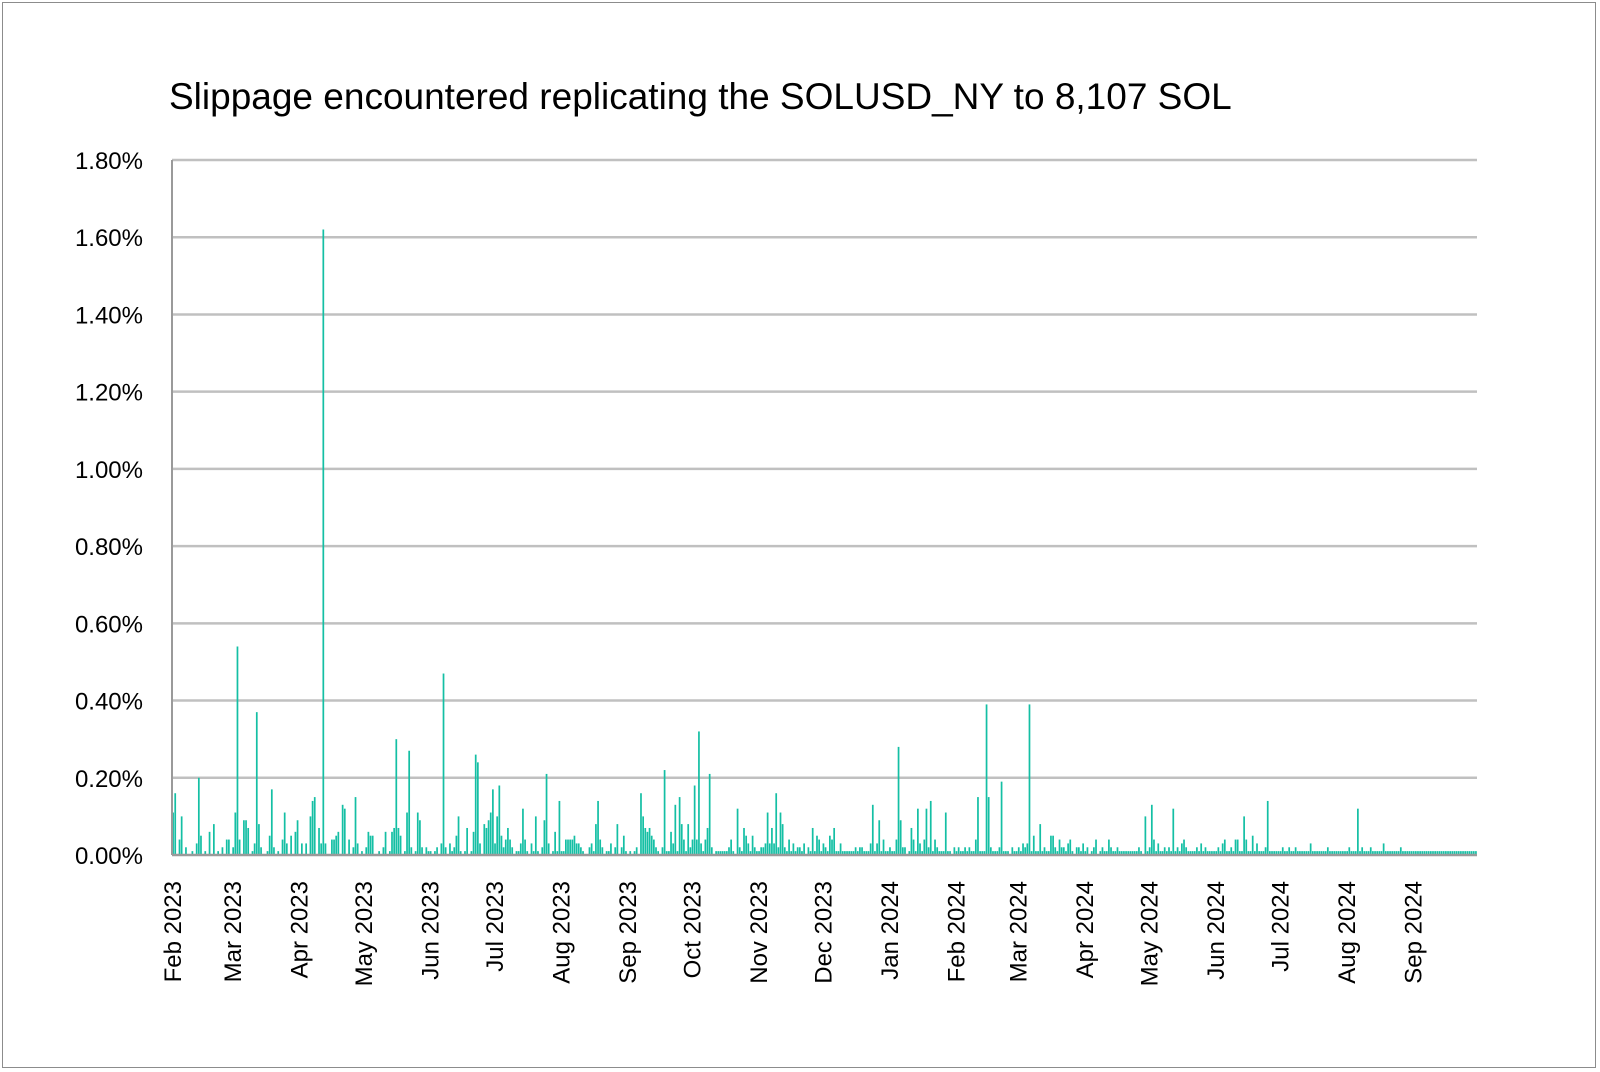 The image size is (1600, 1072). Describe the element at coordinates (495, 926) in the screenshot. I see `x-tick-label: Jul 2023` at that location.